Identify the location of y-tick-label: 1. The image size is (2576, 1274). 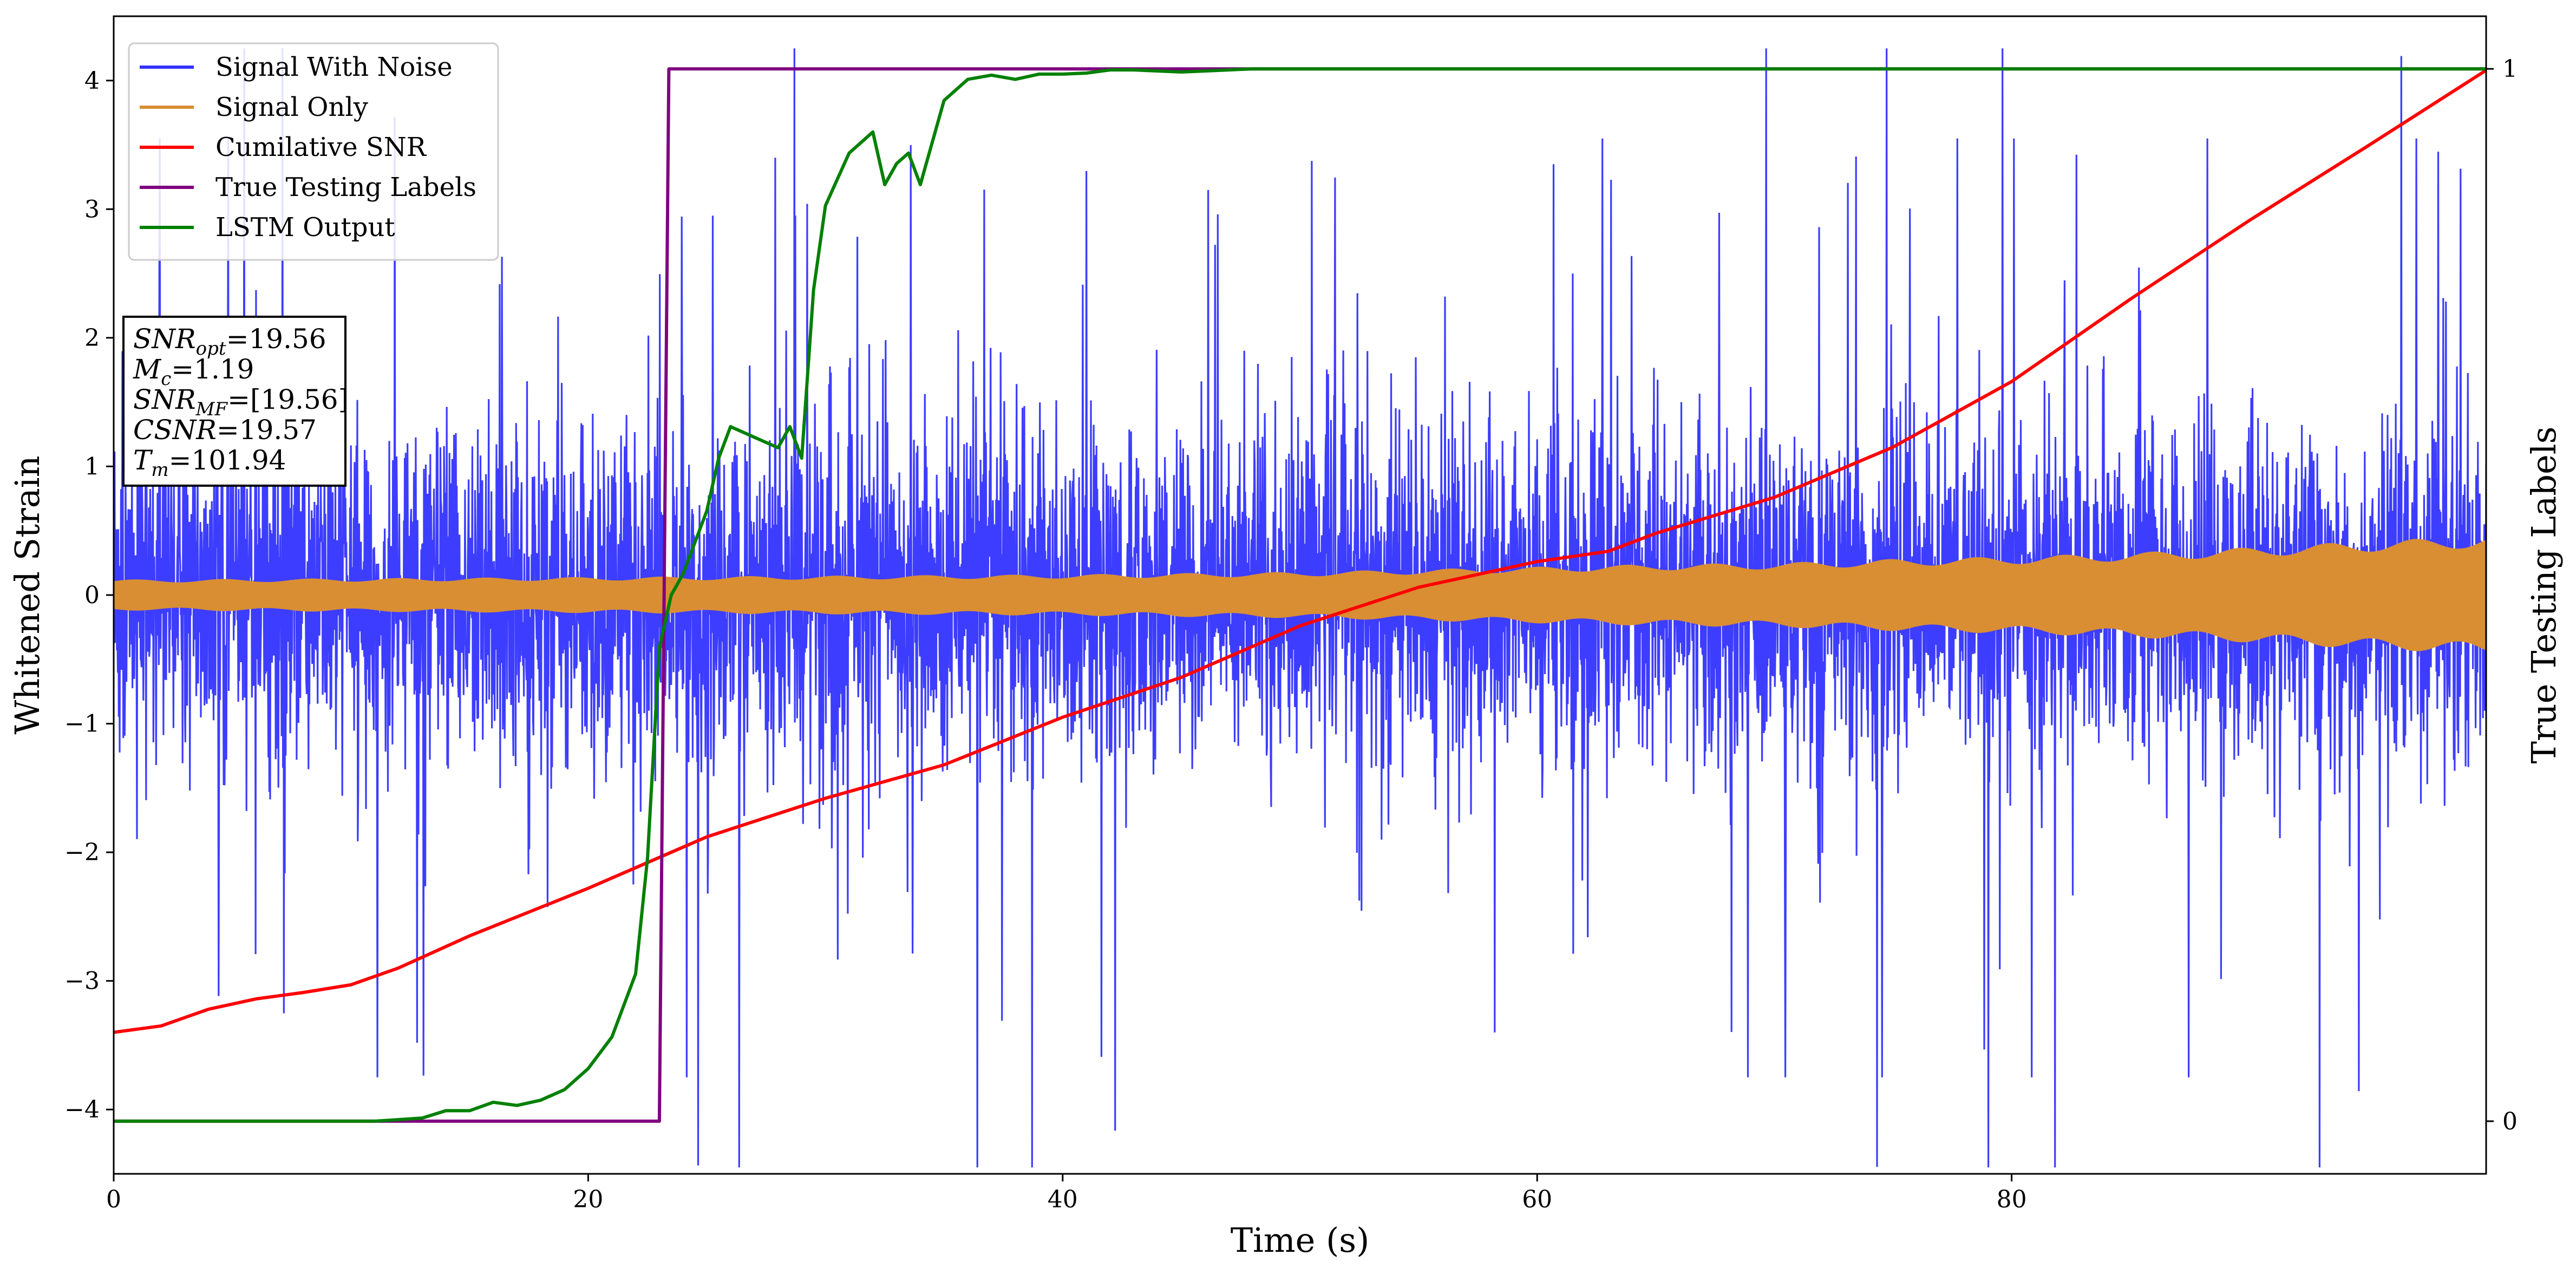
(92, 466).